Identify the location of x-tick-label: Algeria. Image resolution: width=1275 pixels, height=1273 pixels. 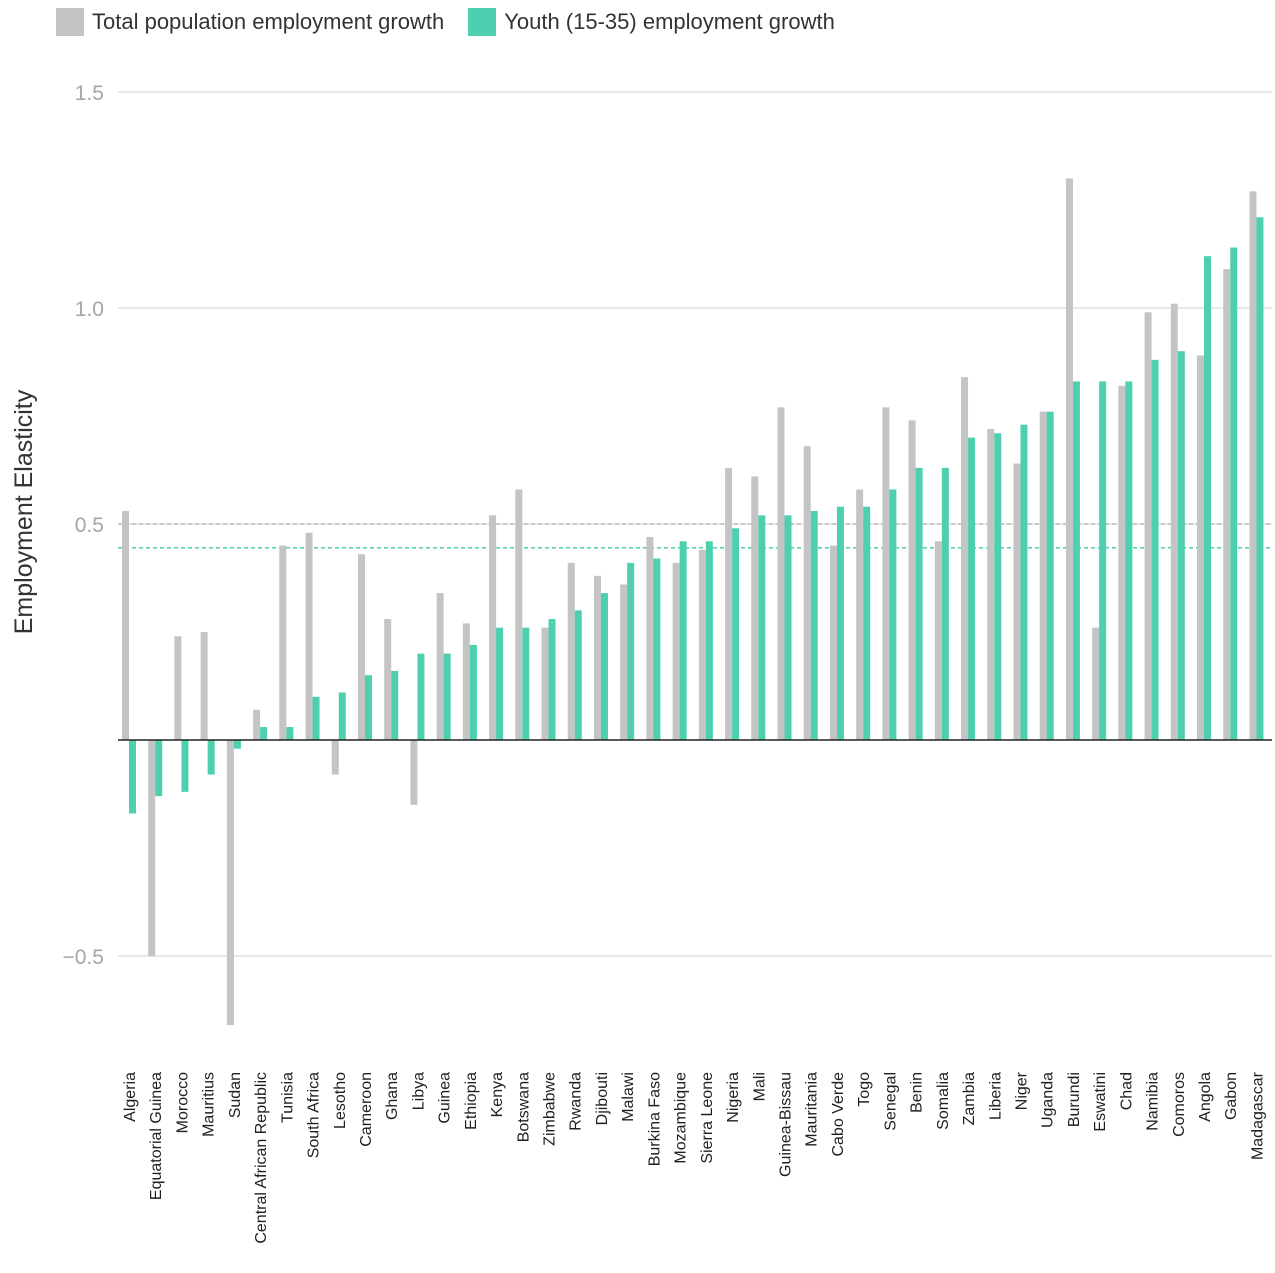
(130, 1097).